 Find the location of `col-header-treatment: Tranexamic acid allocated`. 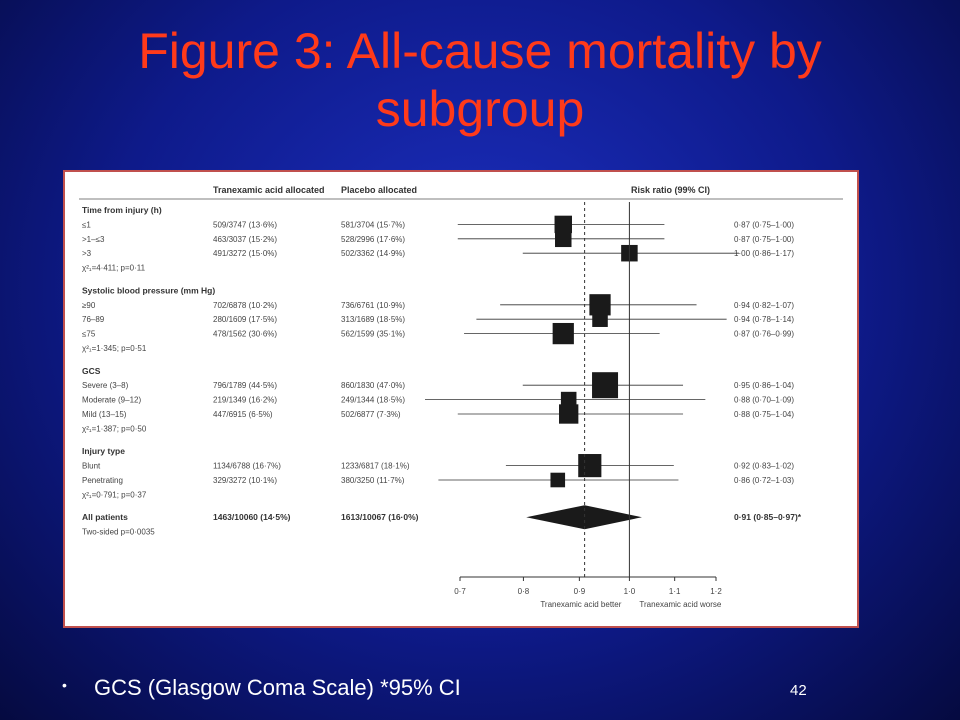

col-header-treatment: Tranexamic acid allocated is located at coordinates (269, 190).